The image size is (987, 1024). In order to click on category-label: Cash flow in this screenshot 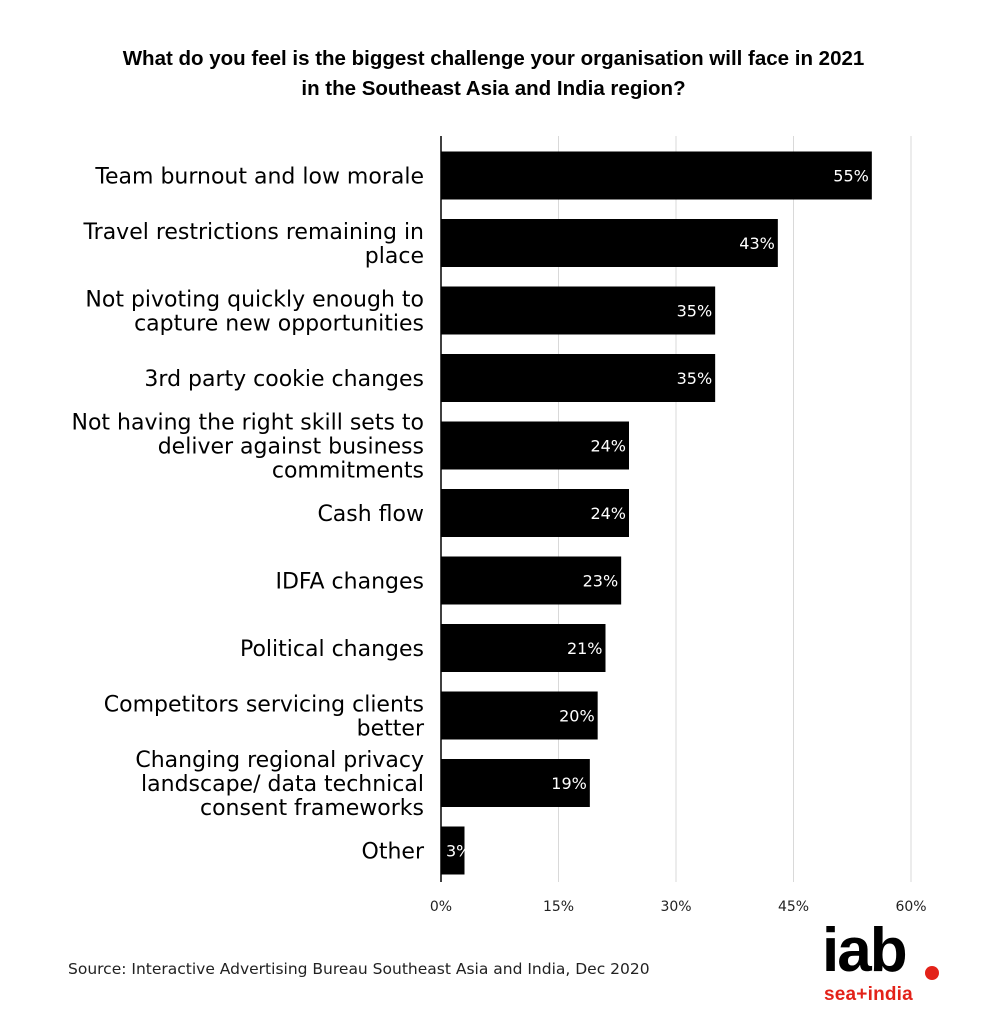, I will do `click(370, 514)`.